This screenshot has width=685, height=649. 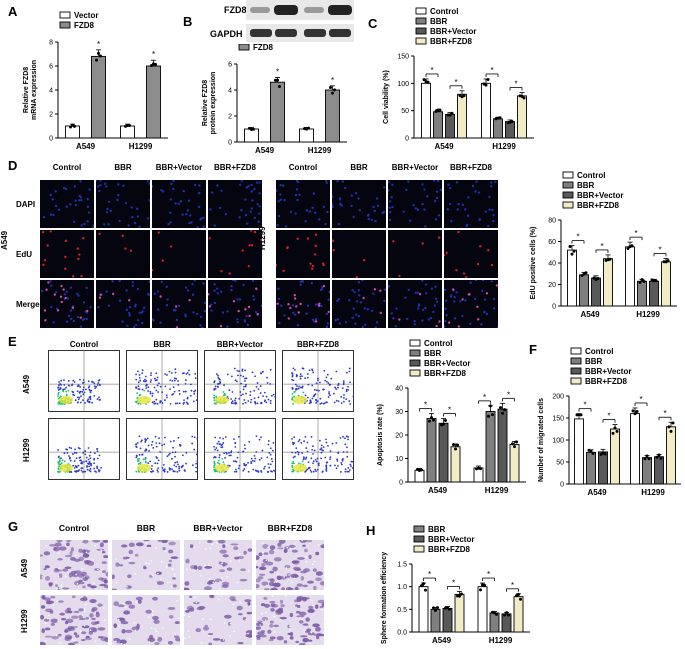 I want to click on panel-d-column-label: BBR+Vector, so click(x=179, y=167).